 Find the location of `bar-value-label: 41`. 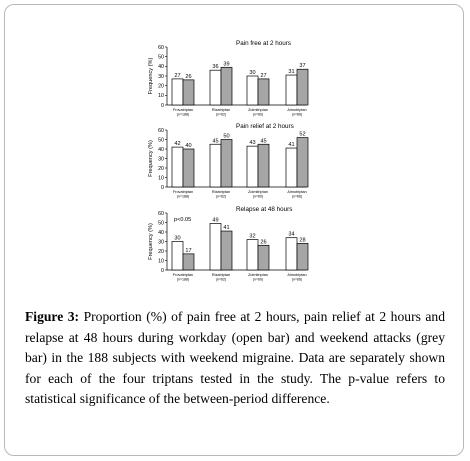

bar-value-label: 41 is located at coordinates (291, 145).